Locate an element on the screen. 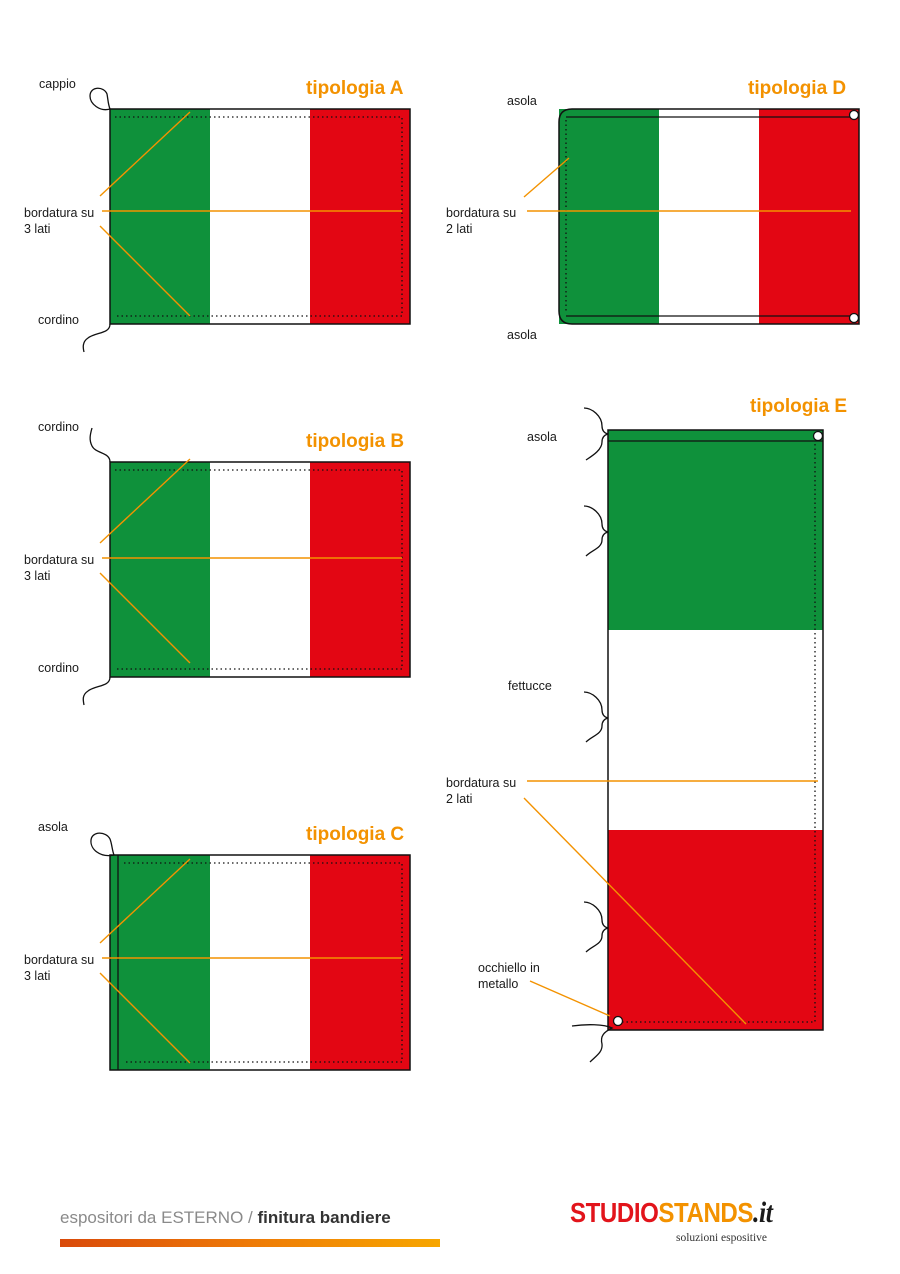 The width and height of the screenshot is (900, 1274). flag-e-tapes is located at coordinates (592, 735).